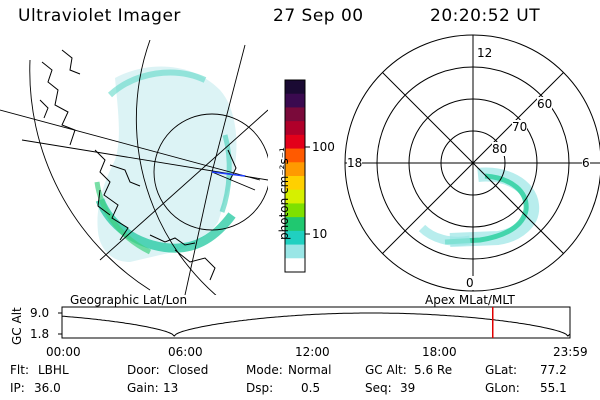 The image size is (600, 400). I want to click on gc-alt-label: GC Alt:, so click(386, 370).